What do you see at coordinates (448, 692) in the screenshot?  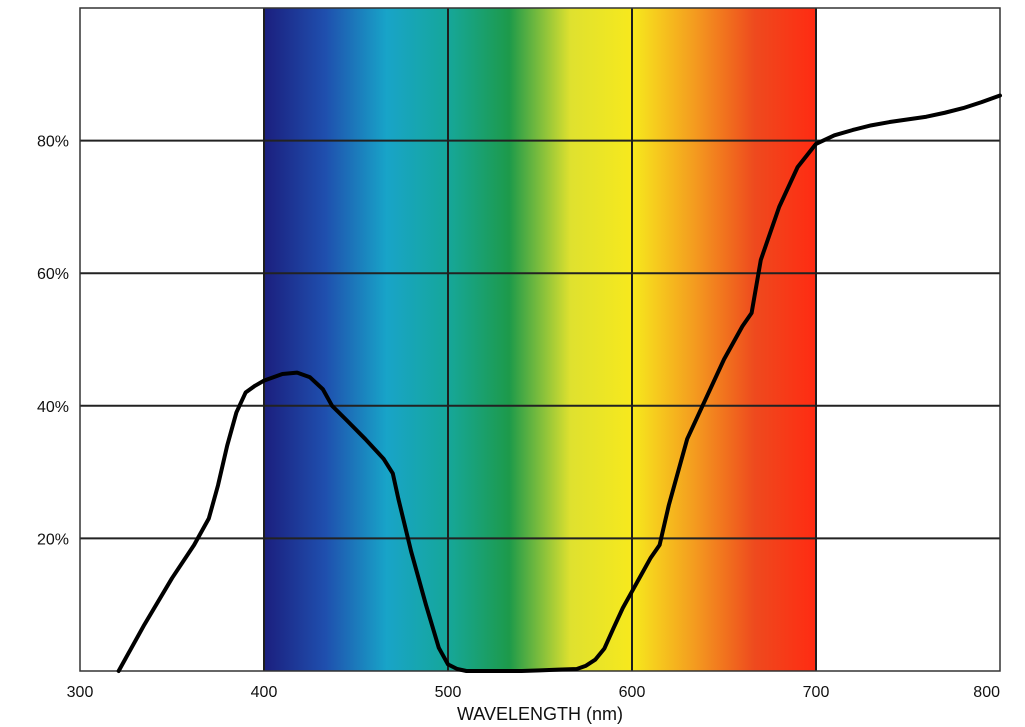 I see `x-tick-label: 500` at bounding box center [448, 692].